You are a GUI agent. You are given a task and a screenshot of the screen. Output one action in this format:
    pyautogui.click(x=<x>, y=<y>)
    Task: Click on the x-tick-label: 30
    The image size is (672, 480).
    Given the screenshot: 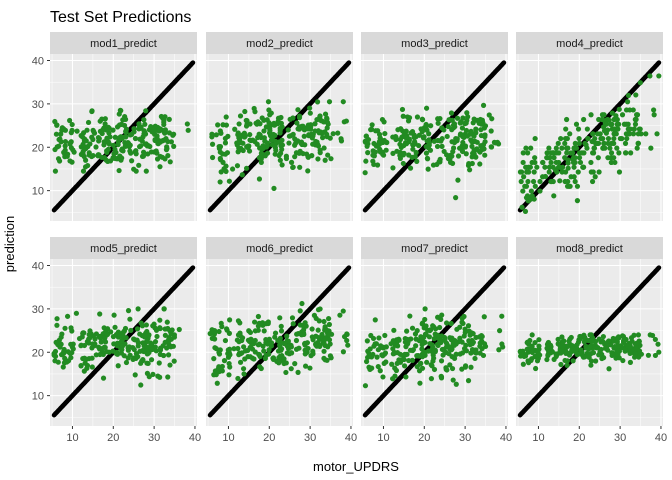 What is the action you would take?
    pyautogui.click(x=154, y=438)
    